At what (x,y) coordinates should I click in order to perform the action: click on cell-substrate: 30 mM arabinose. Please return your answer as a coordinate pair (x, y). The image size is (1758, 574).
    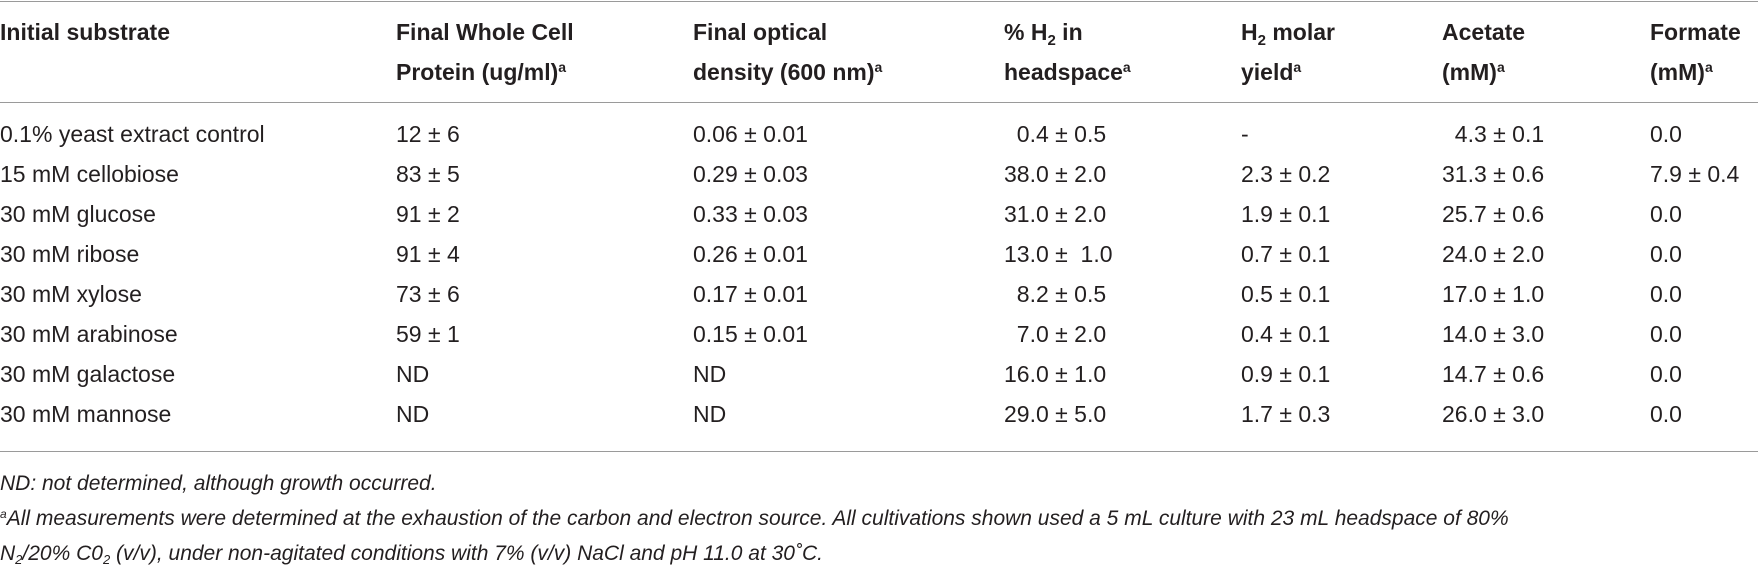
    Looking at the image, I should click on (89, 334).